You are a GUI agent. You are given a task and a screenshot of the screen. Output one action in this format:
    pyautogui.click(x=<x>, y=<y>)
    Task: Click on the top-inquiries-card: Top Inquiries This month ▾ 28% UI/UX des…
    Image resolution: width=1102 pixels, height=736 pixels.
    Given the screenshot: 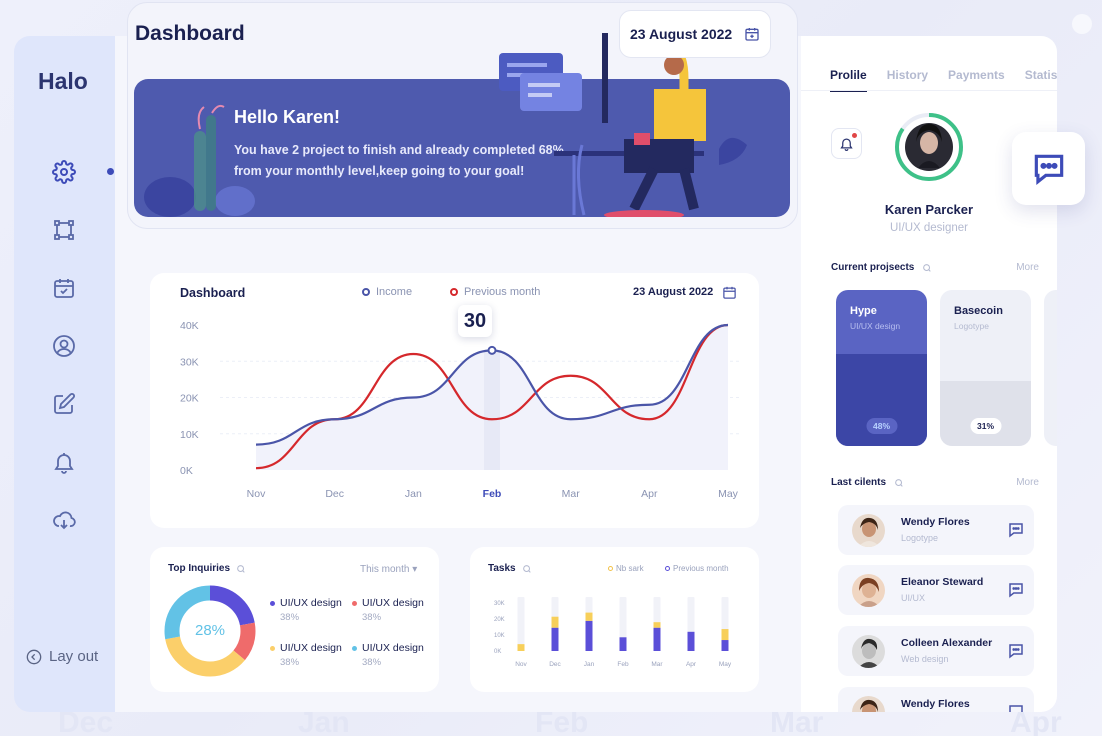 What is the action you would take?
    pyautogui.click(x=294, y=619)
    